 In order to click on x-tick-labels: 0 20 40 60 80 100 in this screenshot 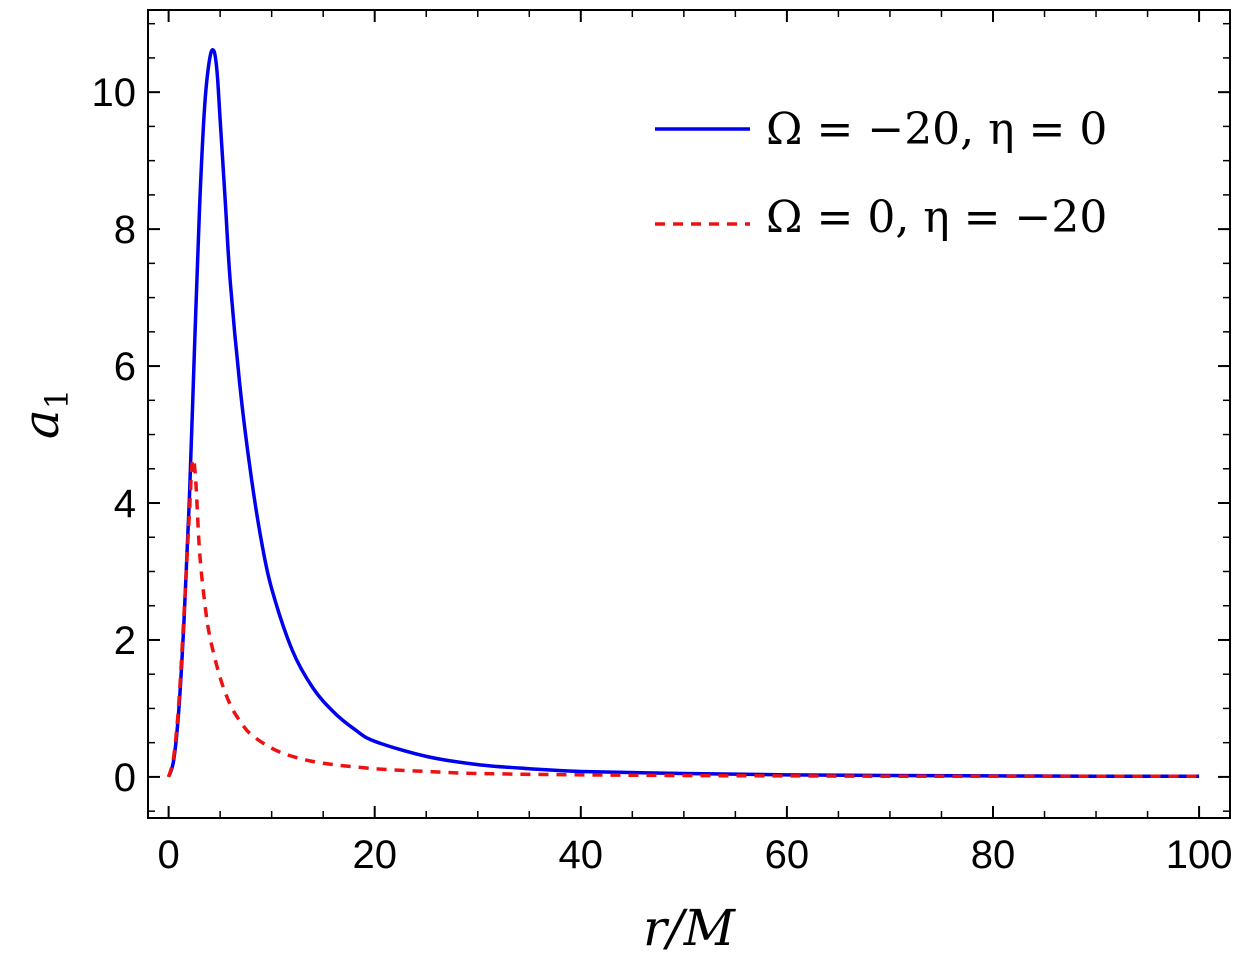, I will do `click(694, 855)`.